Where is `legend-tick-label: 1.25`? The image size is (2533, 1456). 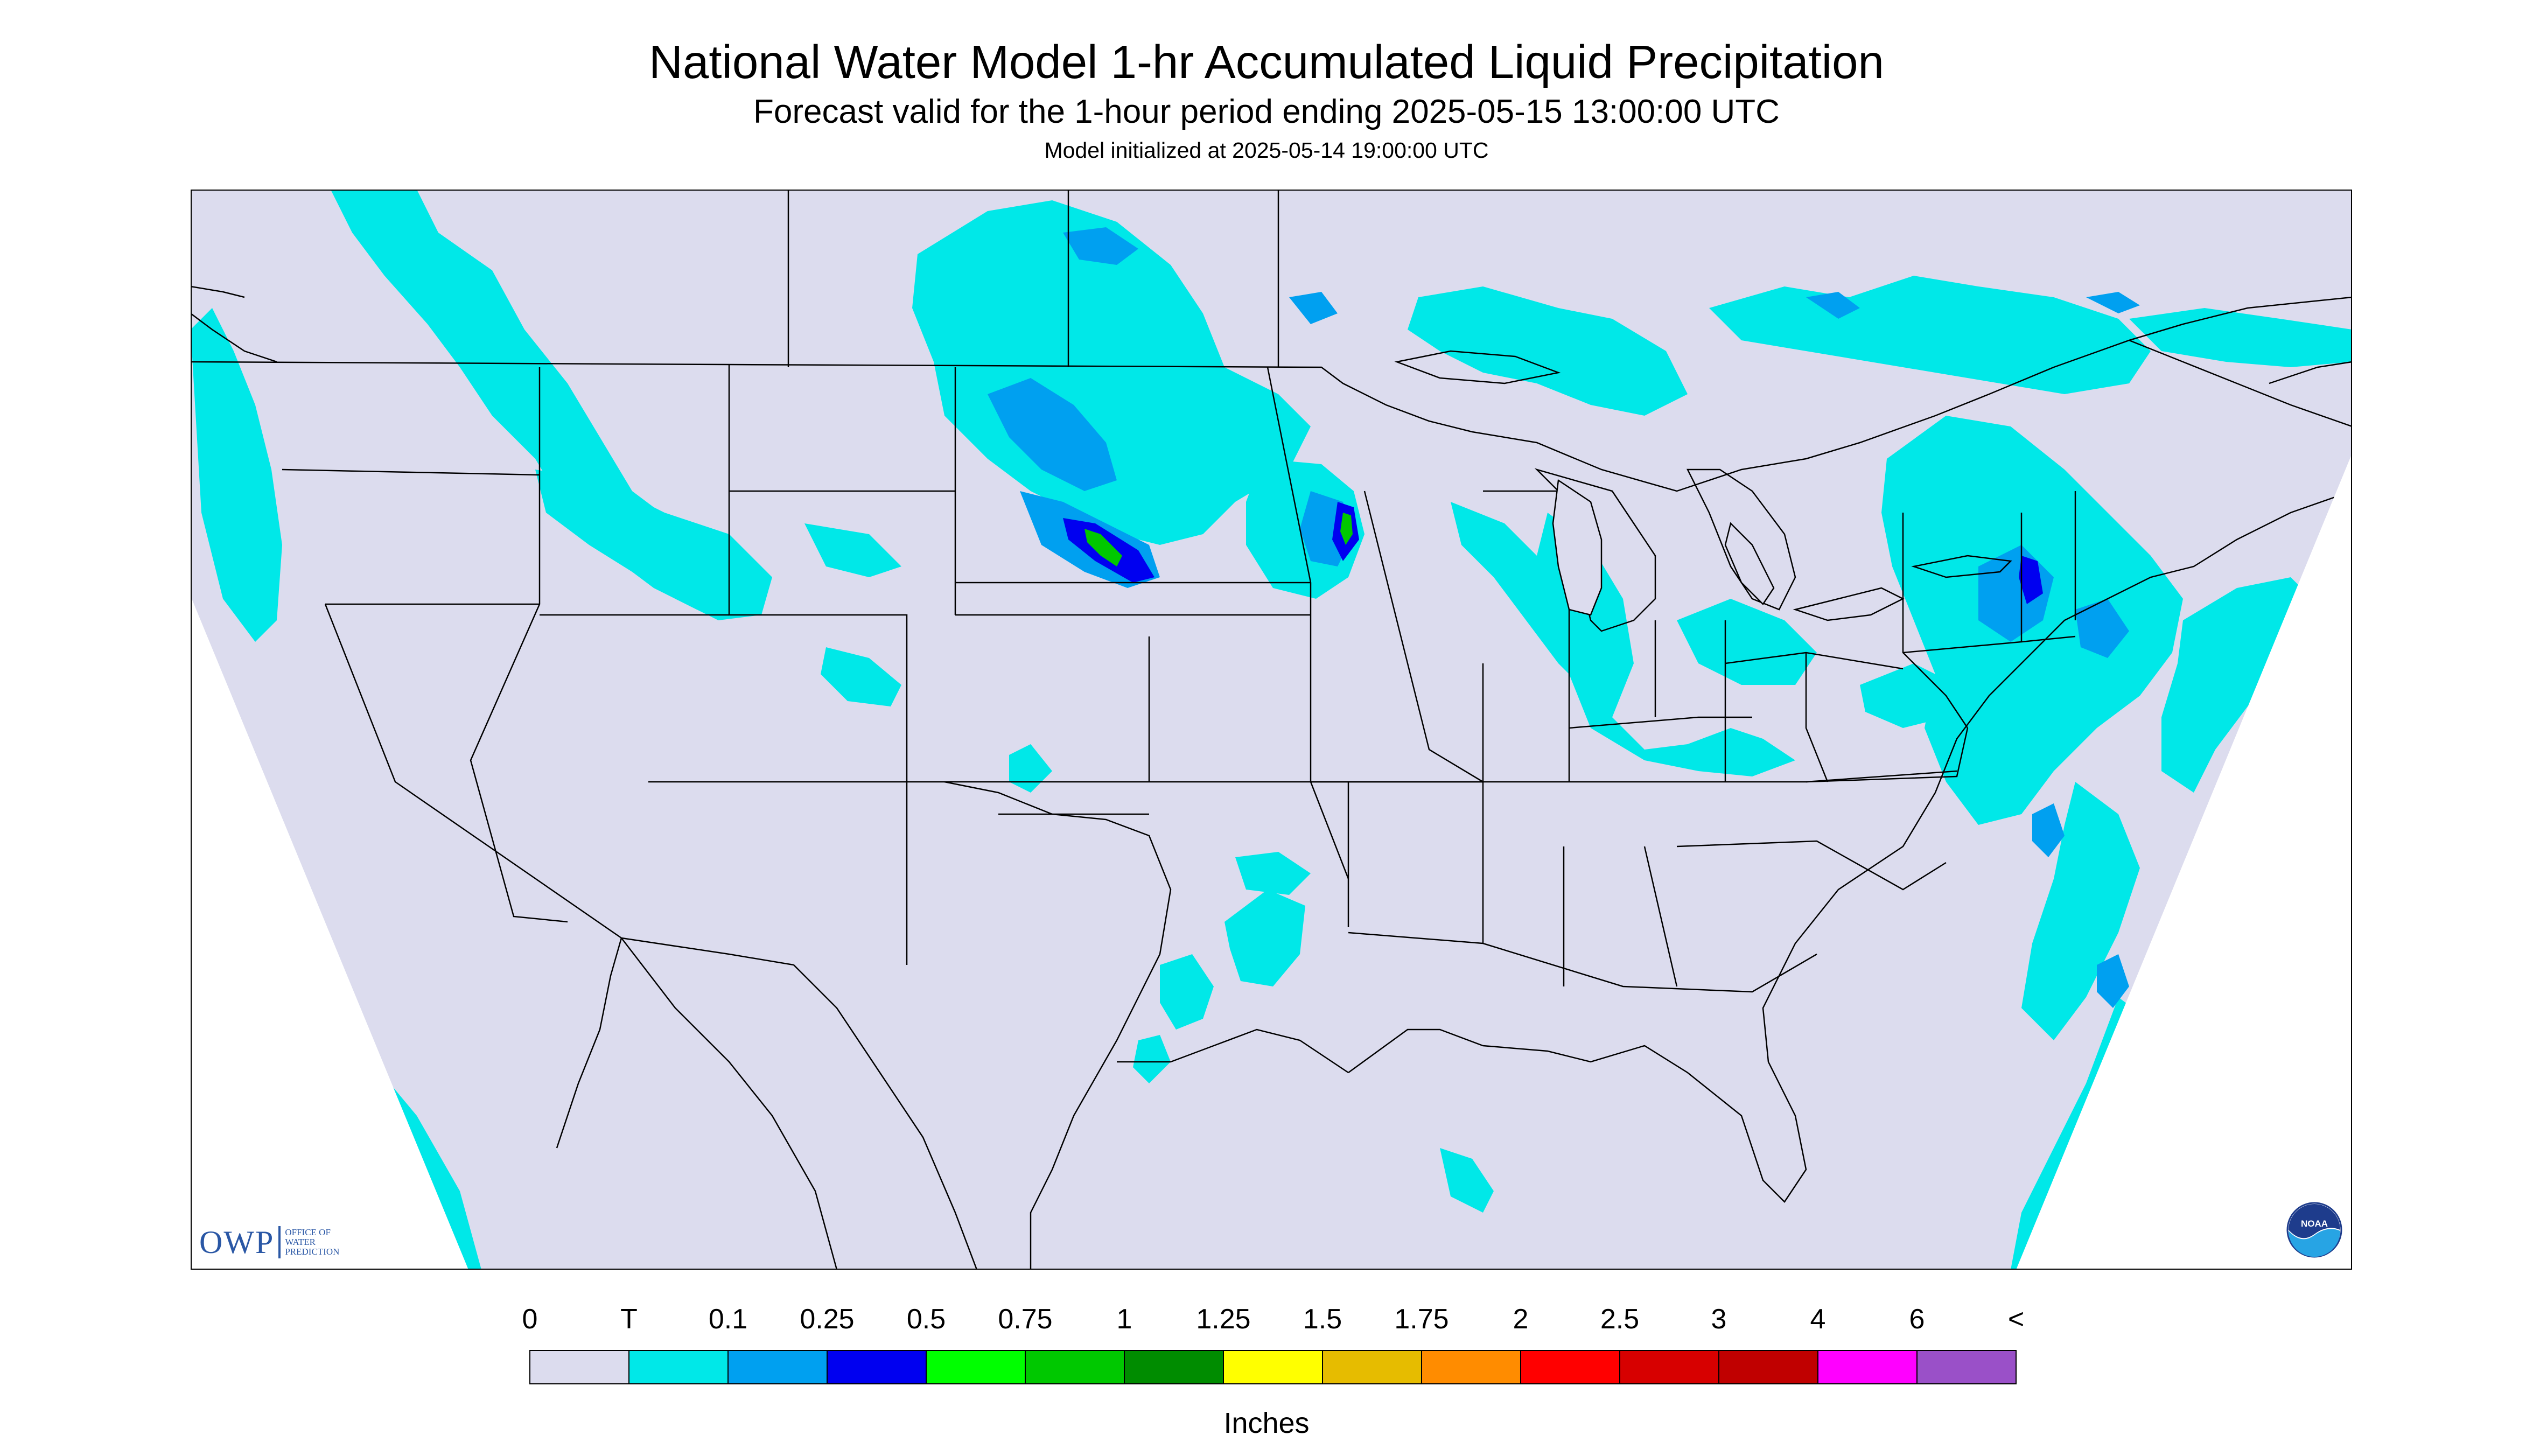
legend-tick-label: 1.25 is located at coordinates (1223, 1319).